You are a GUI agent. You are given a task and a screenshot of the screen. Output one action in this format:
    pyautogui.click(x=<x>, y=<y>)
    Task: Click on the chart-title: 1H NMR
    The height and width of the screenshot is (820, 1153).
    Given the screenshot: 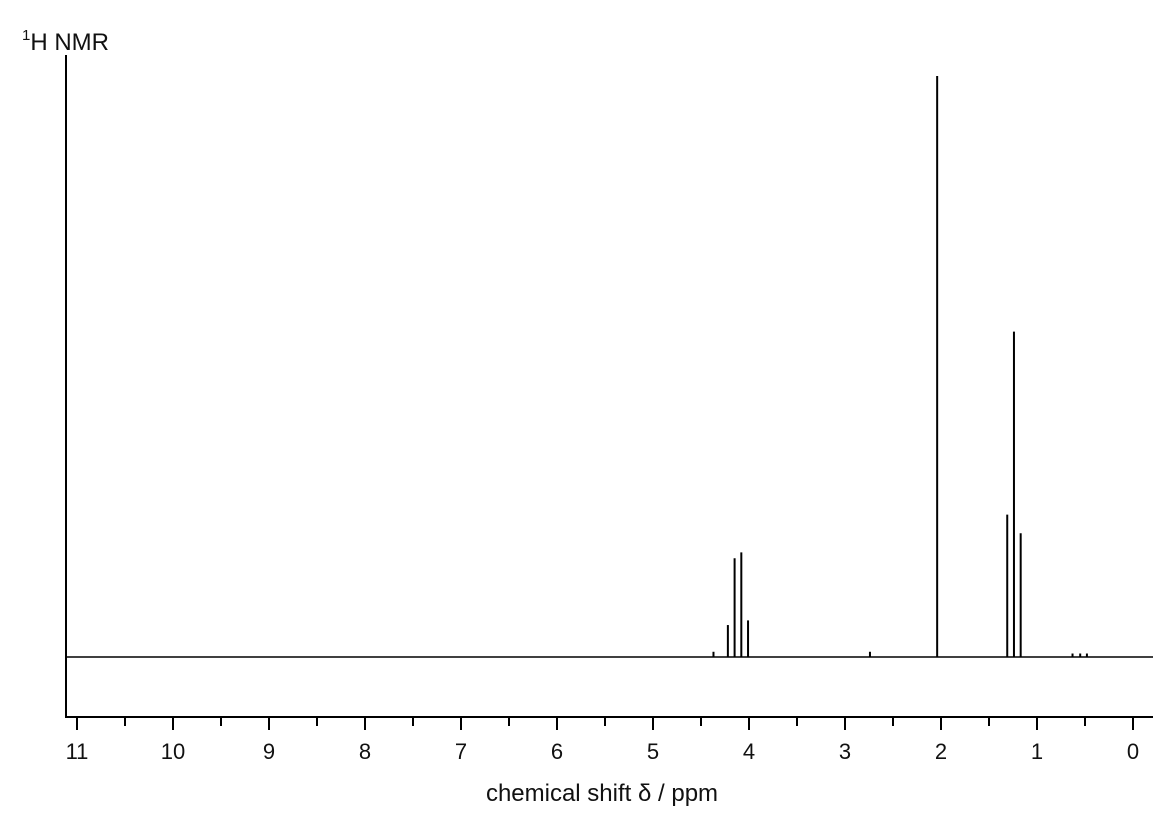 What is the action you would take?
    pyautogui.click(x=65, y=41)
    